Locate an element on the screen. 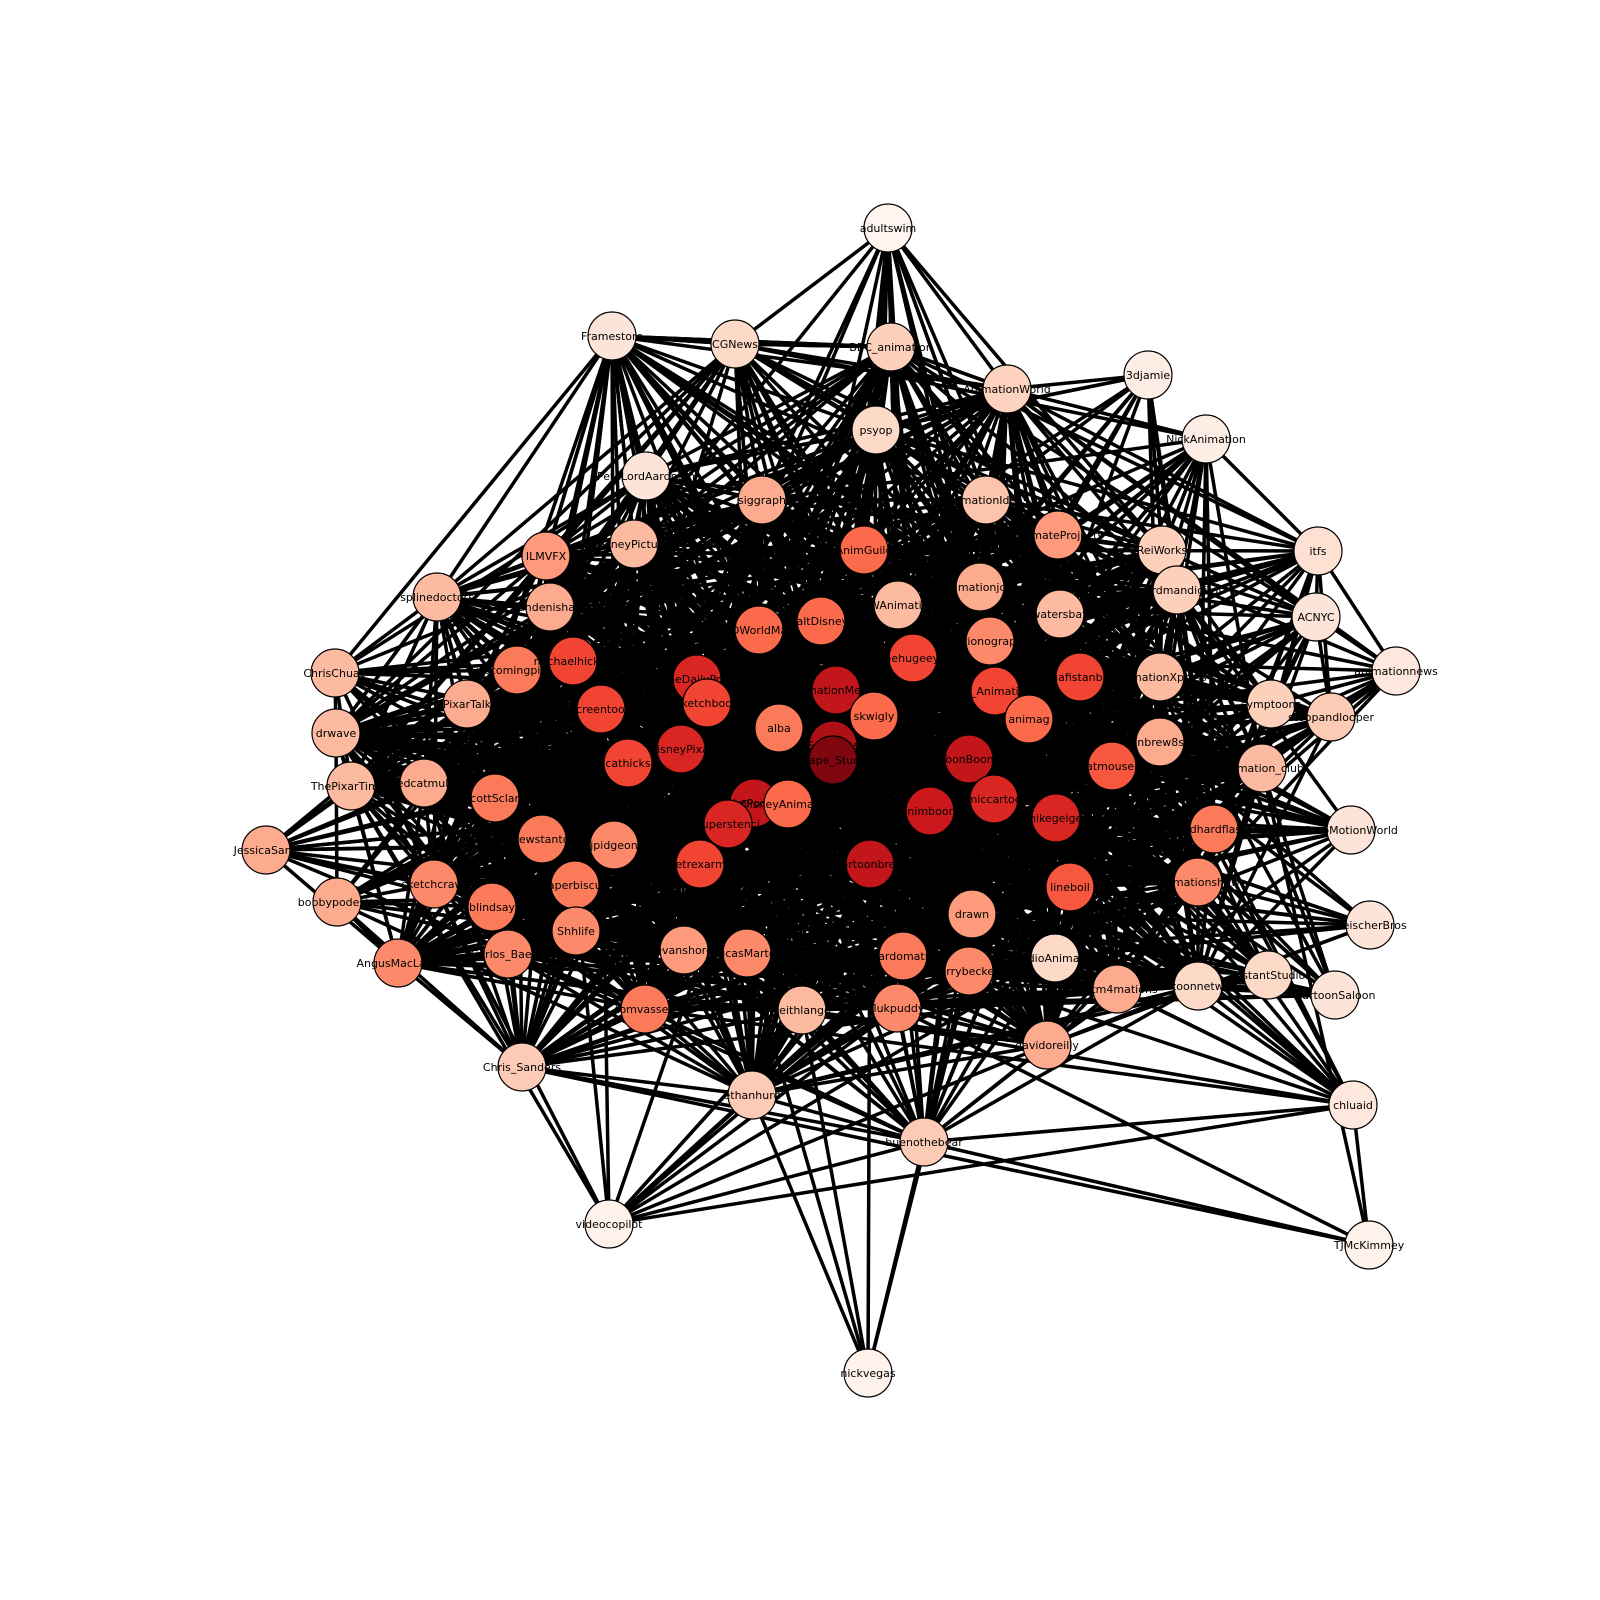  graph-node: videocopilot is located at coordinates (610, 1224).